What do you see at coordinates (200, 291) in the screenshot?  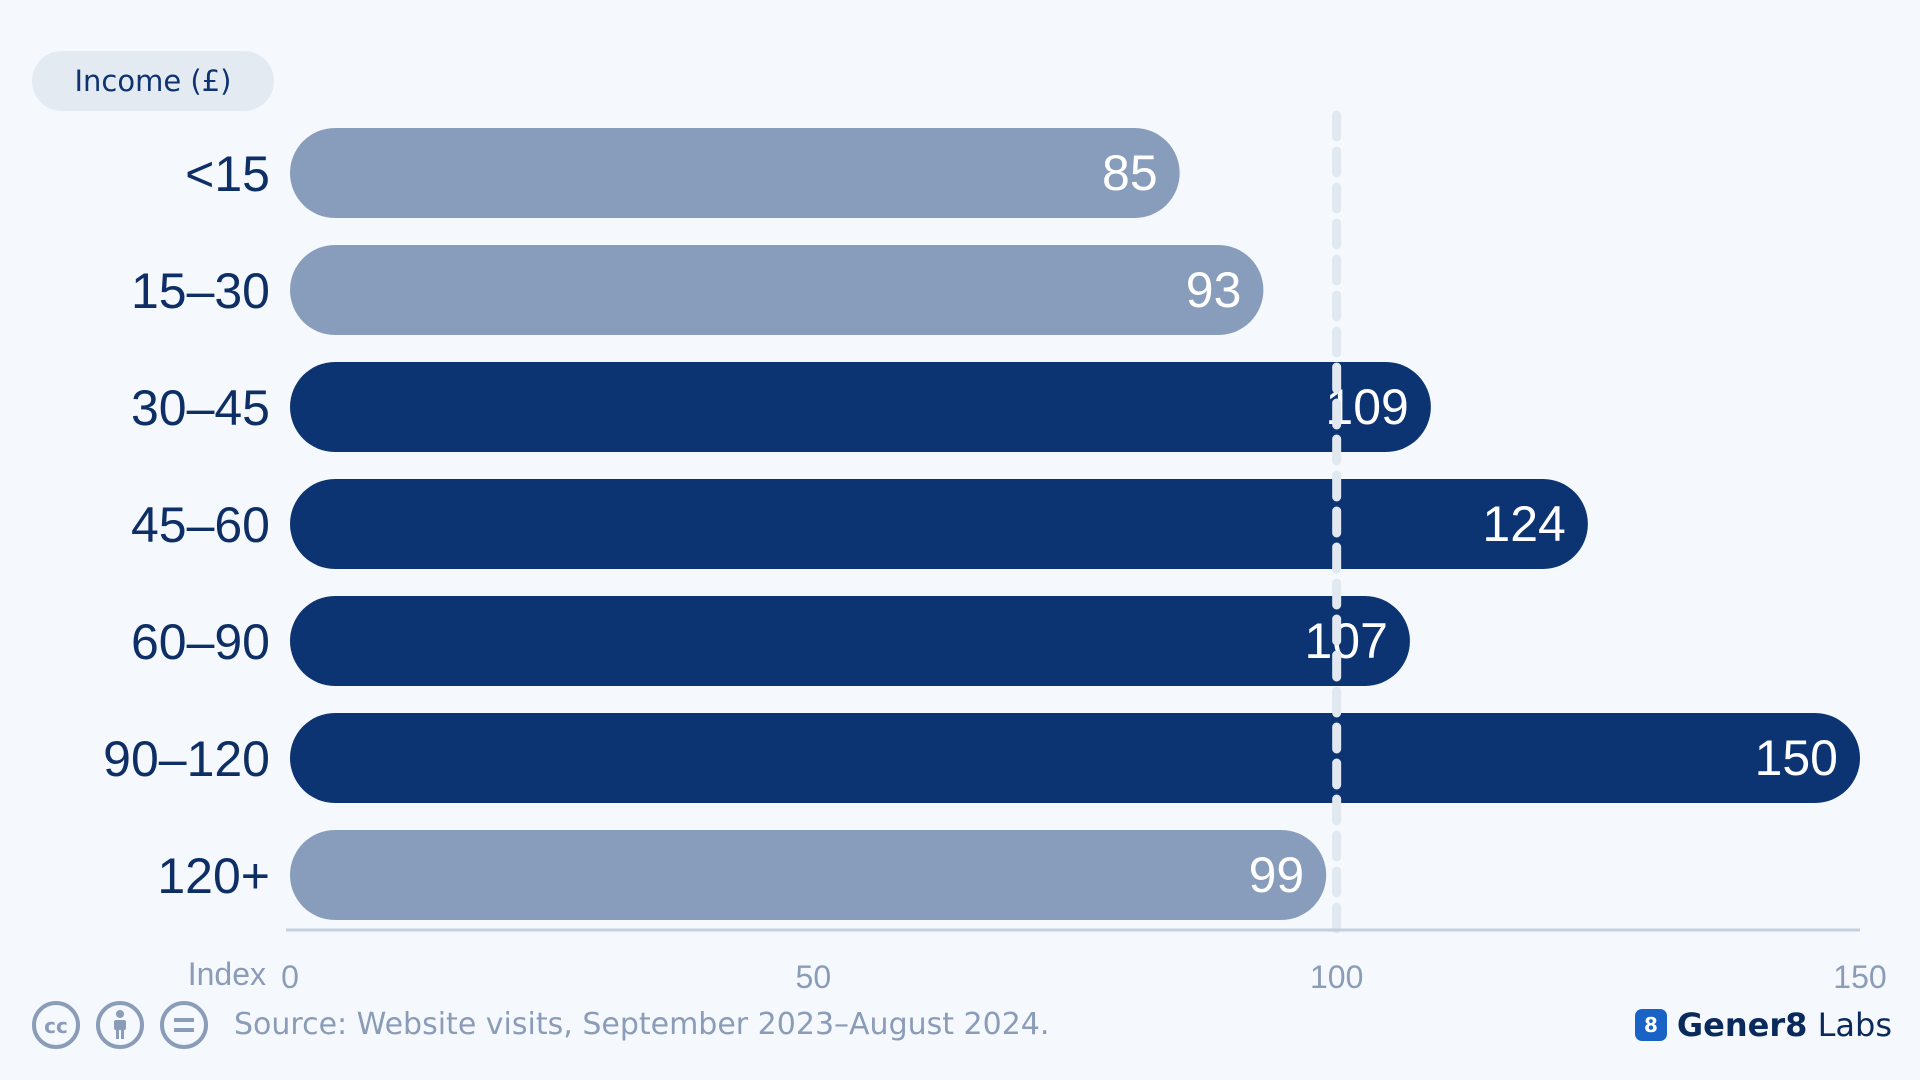 I see `category-label: 15–30` at bounding box center [200, 291].